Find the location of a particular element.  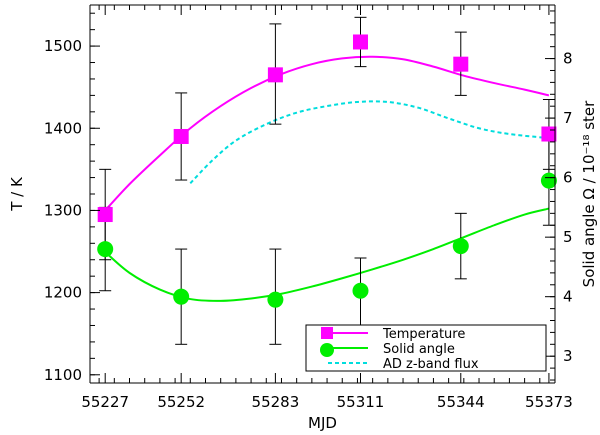

y-right-tick-label: 5 is located at coordinates (568, 237).